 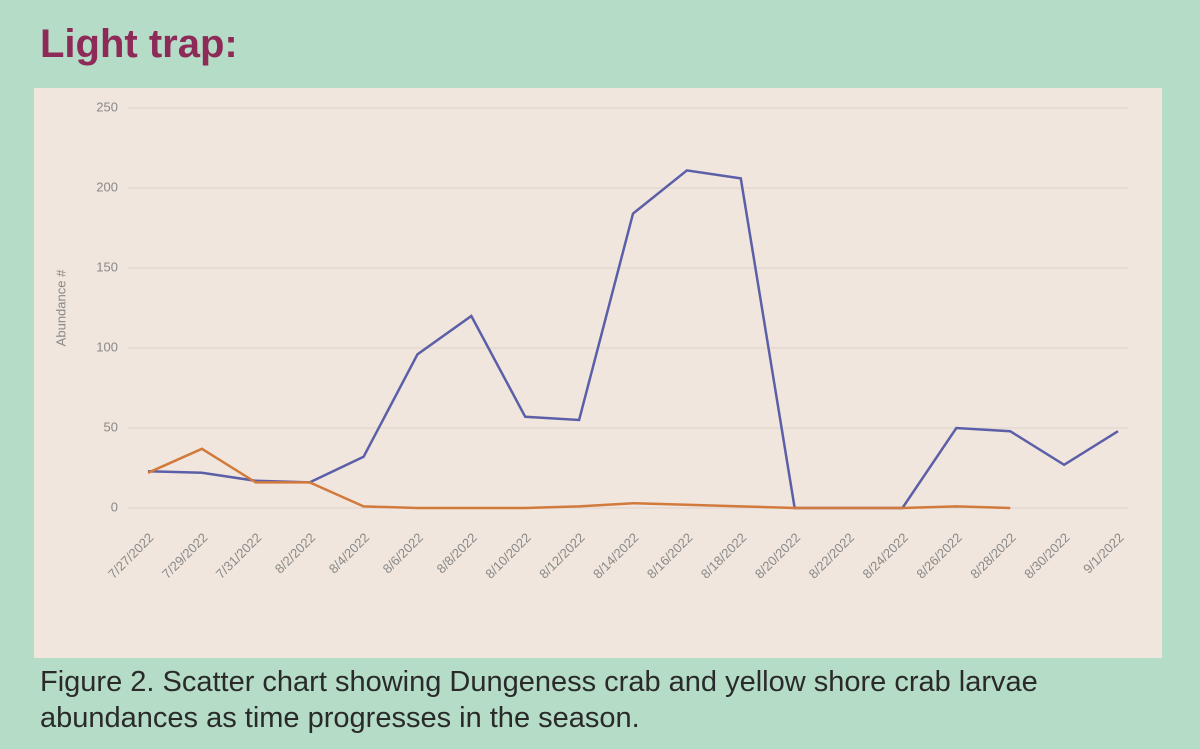 What do you see at coordinates (724, 556) in the screenshot?
I see `x-tick-label: 8/18/2022` at bounding box center [724, 556].